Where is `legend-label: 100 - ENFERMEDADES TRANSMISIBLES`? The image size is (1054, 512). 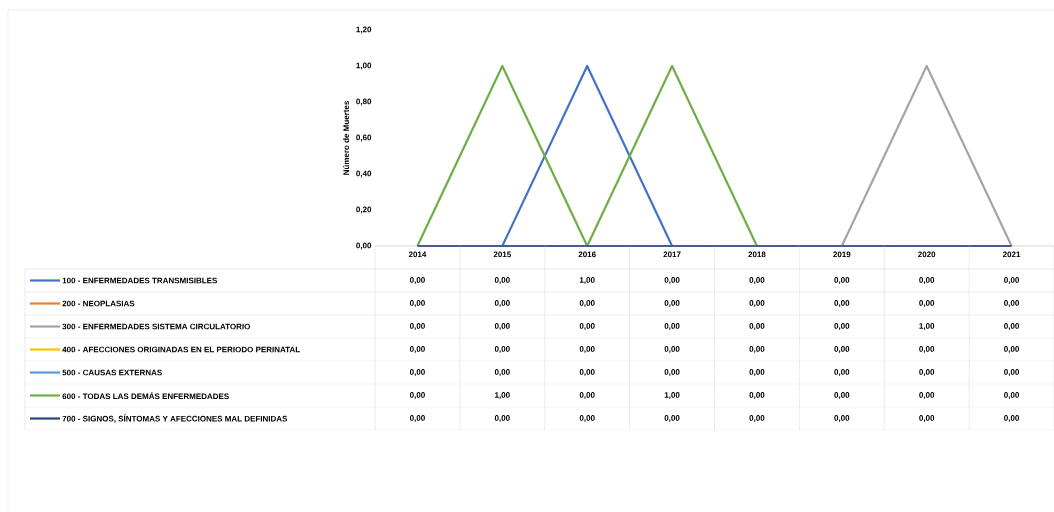
legend-label: 100 - ENFERMEDADES TRANSMISIBLES is located at coordinates (140, 280).